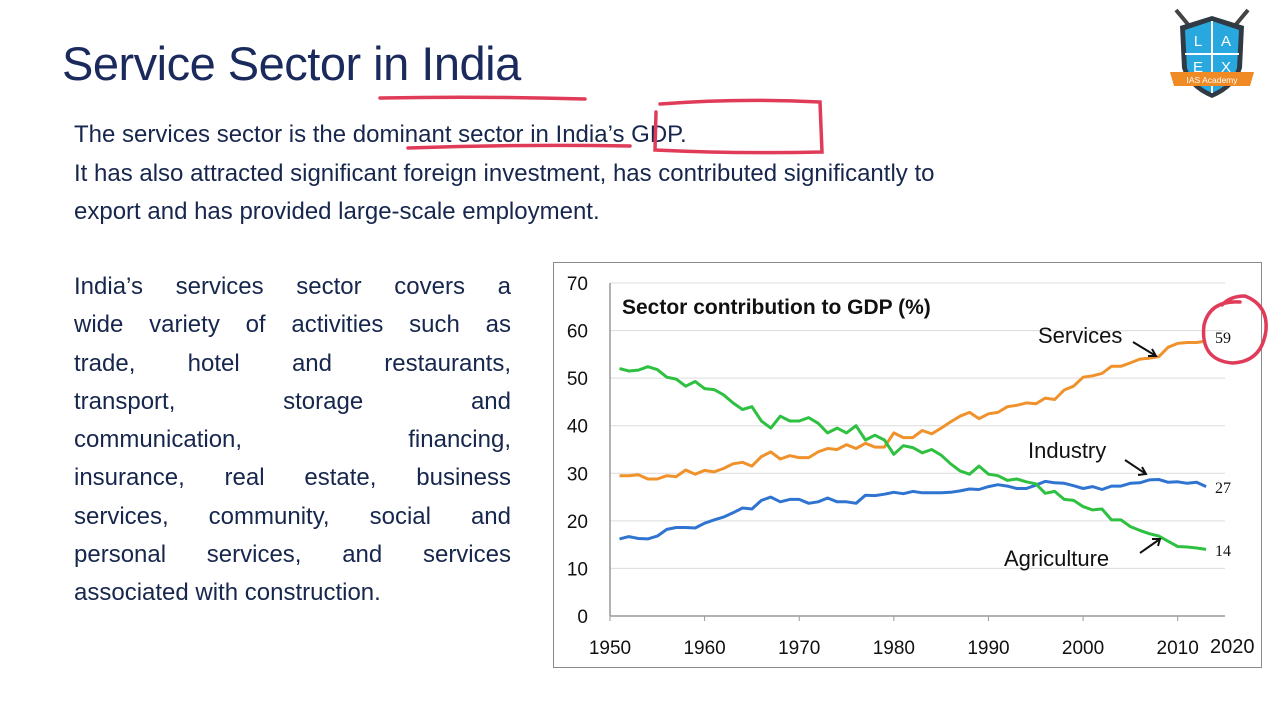  I want to click on laex-logo: L A E X IAS Academy, so click(1212, 53).